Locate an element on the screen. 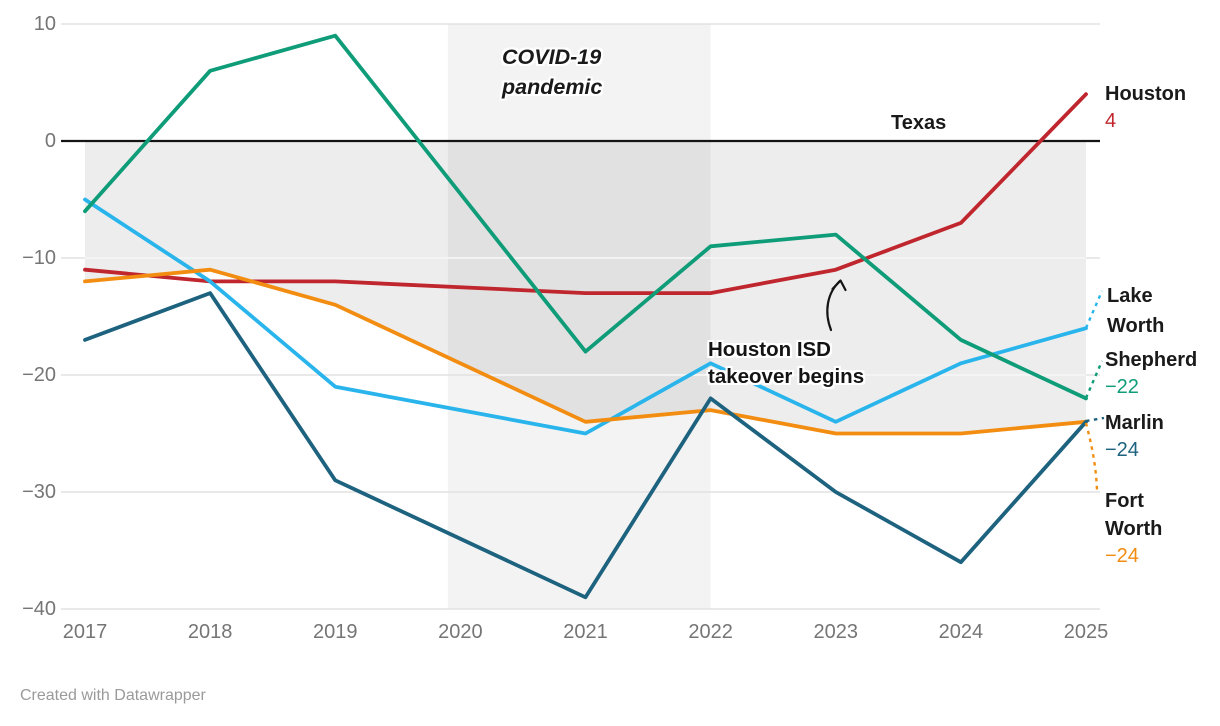  series-label-fort-worth: Fort Worth −24 is located at coordinates (1134, 528).